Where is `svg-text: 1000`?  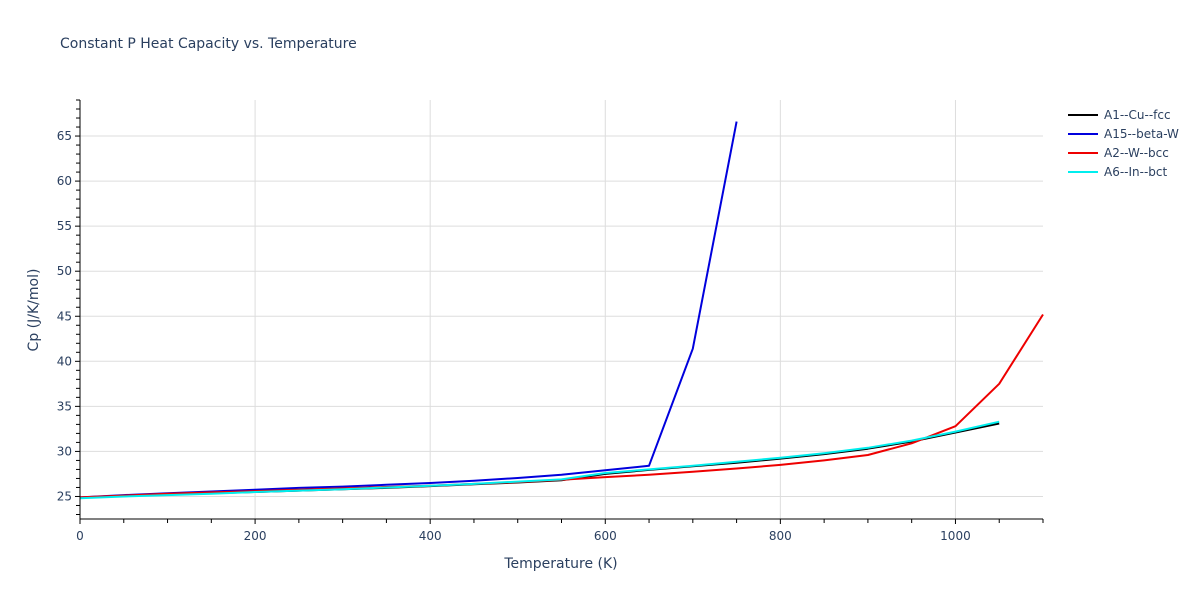
svg-text: 1000 is located at coordinates (955, 536).